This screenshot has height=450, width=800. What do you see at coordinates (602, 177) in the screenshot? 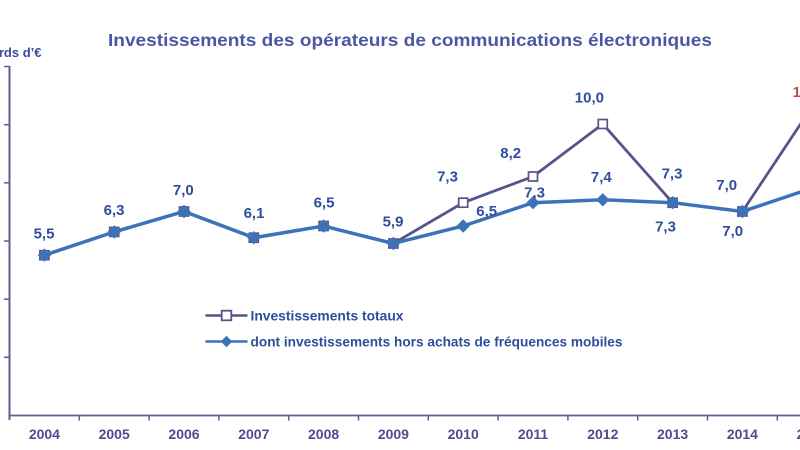
I see `svg-text: 7,4` at bounding box center [602, 177].